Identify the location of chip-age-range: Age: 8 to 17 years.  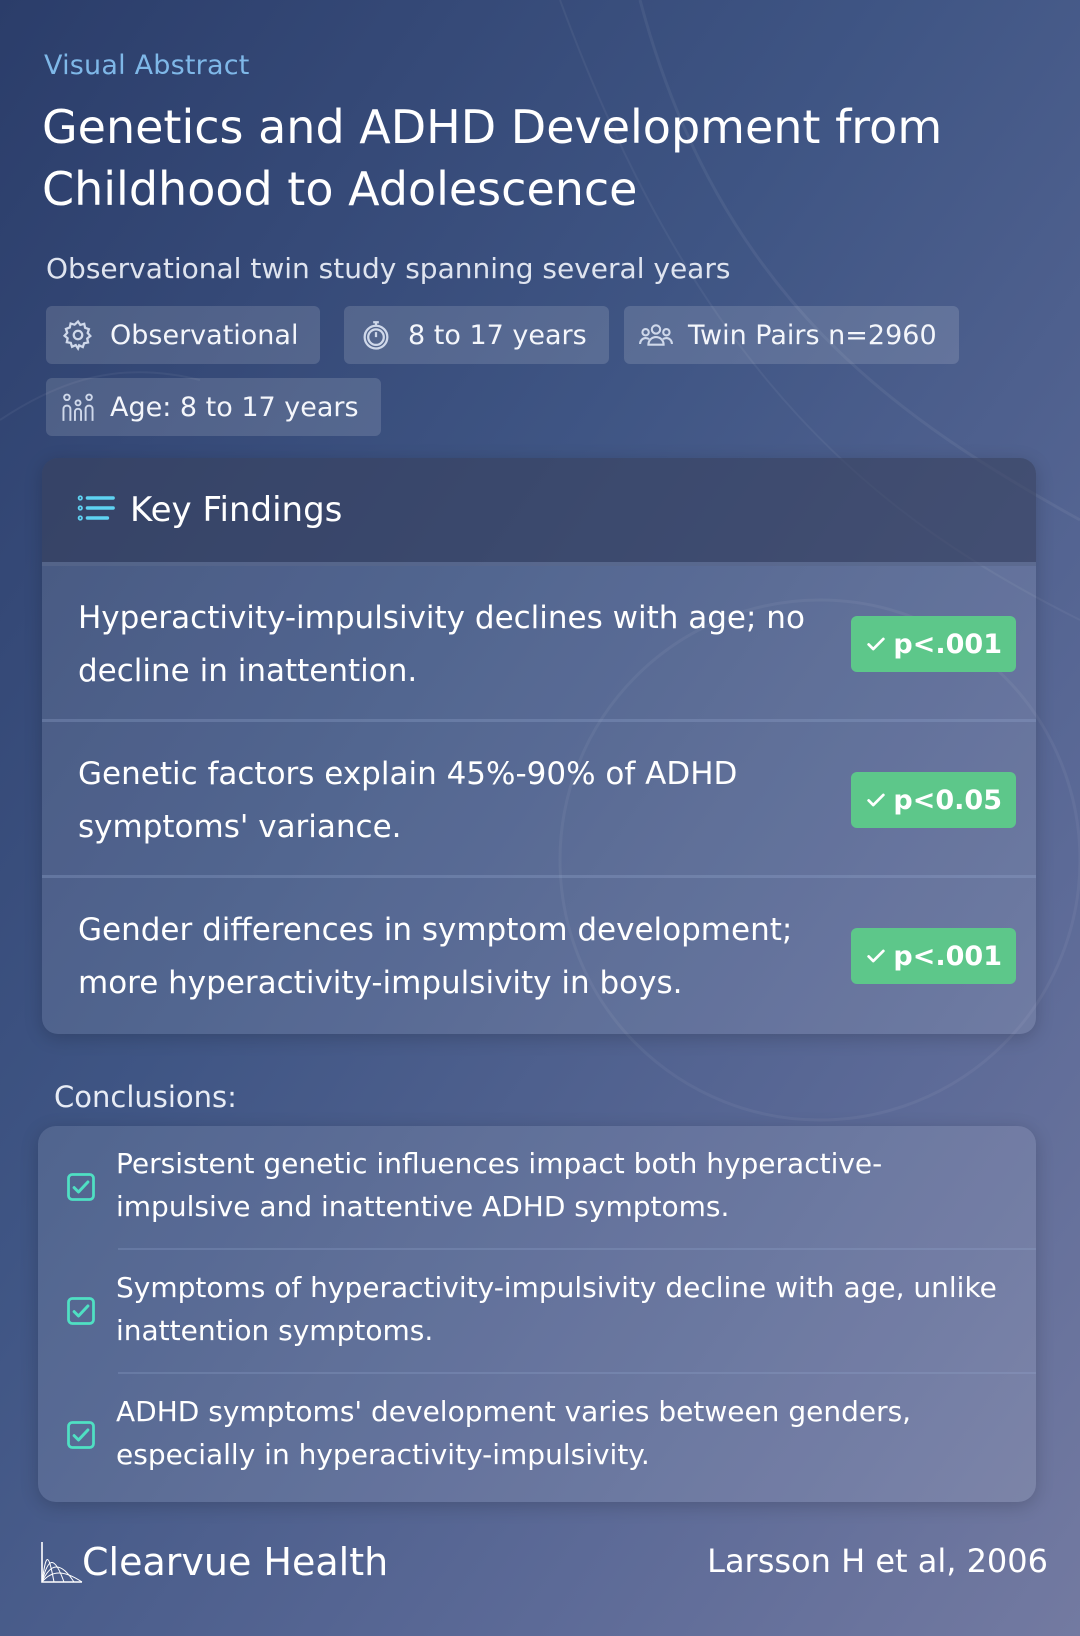
(213, 407).